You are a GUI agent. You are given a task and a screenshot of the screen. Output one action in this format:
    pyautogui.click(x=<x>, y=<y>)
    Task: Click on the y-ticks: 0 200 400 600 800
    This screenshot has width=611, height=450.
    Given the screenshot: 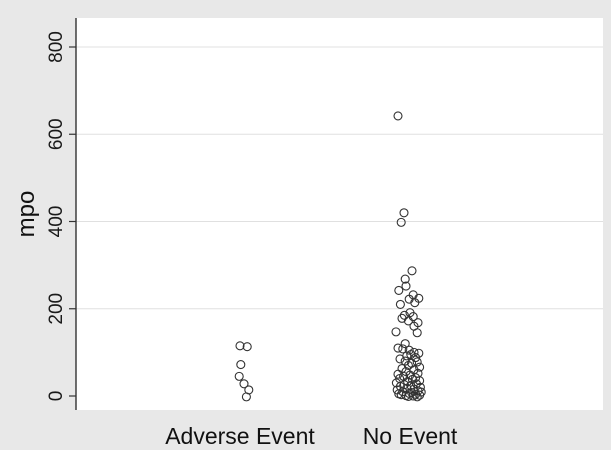 What is the action you would take?
    pyautogui.click(x=61, y=216)
    